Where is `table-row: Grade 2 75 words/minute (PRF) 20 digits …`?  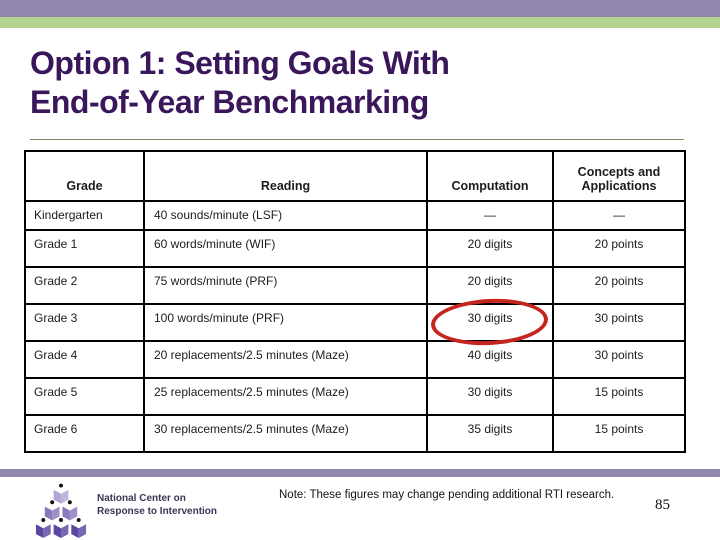
table-row: Grade 2 75 words/minute (PRF) 20 digits … is located at coordinates (355, 285).